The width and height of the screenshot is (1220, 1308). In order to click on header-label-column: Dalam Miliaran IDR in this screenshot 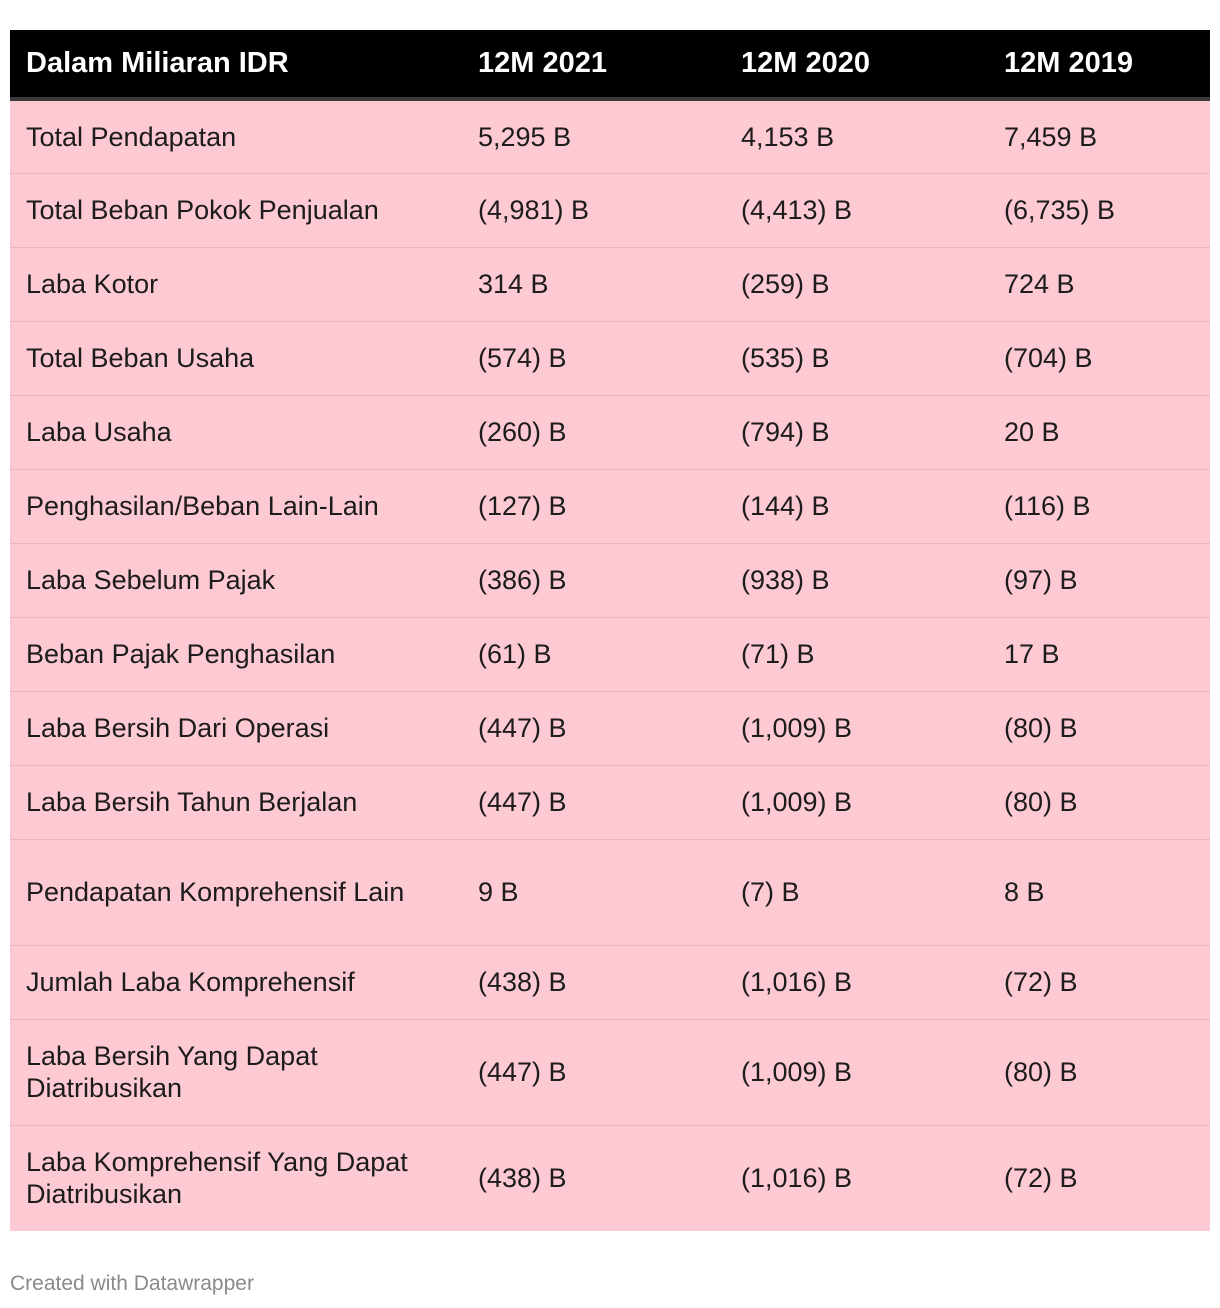, I will do `click(236, 65)`.